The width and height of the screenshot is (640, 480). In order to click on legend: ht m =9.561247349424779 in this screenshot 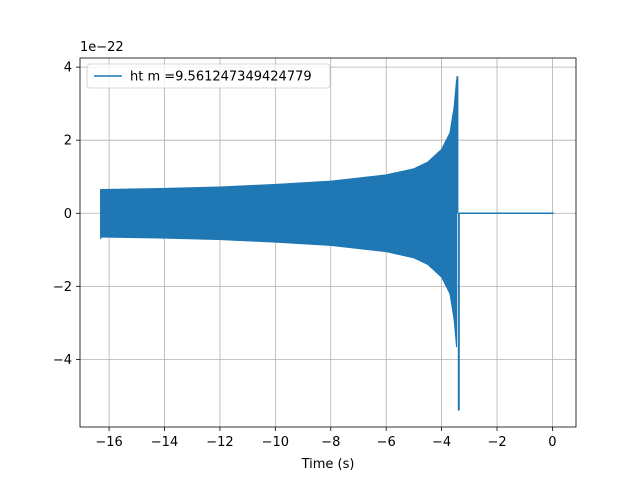, I will do `click(208, 76)`.